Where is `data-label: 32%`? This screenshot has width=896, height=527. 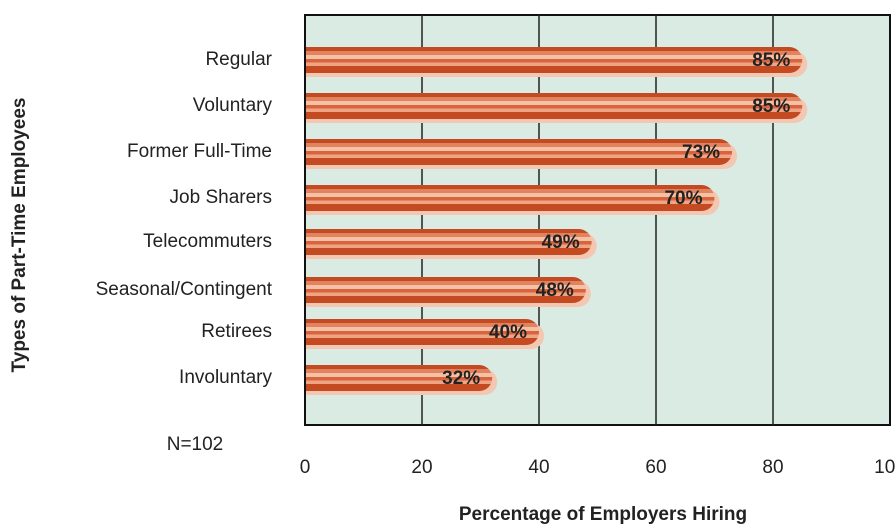 data-label: 32% is located at coordinates (461, 378).